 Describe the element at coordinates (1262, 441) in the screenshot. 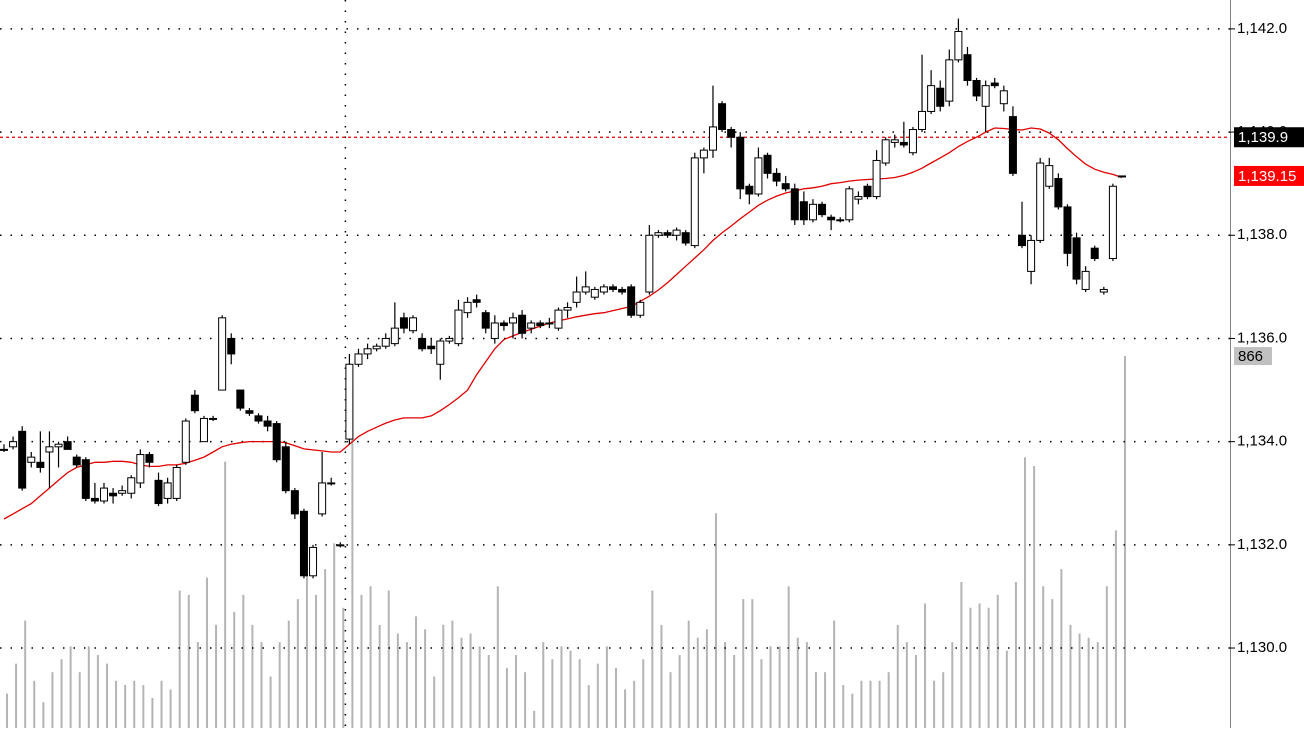

I see `y-tick-label: 1,134.0` at that location.